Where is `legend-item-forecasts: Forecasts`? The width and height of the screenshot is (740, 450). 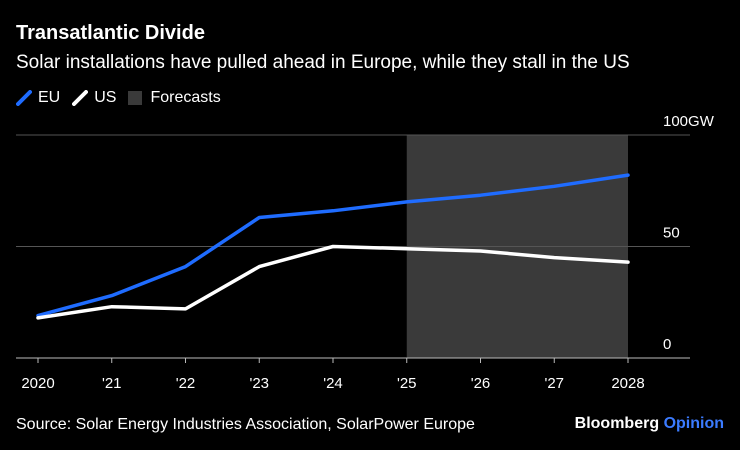 legend-item-forecasts: Forecasts is located at coordinates (174, 98).